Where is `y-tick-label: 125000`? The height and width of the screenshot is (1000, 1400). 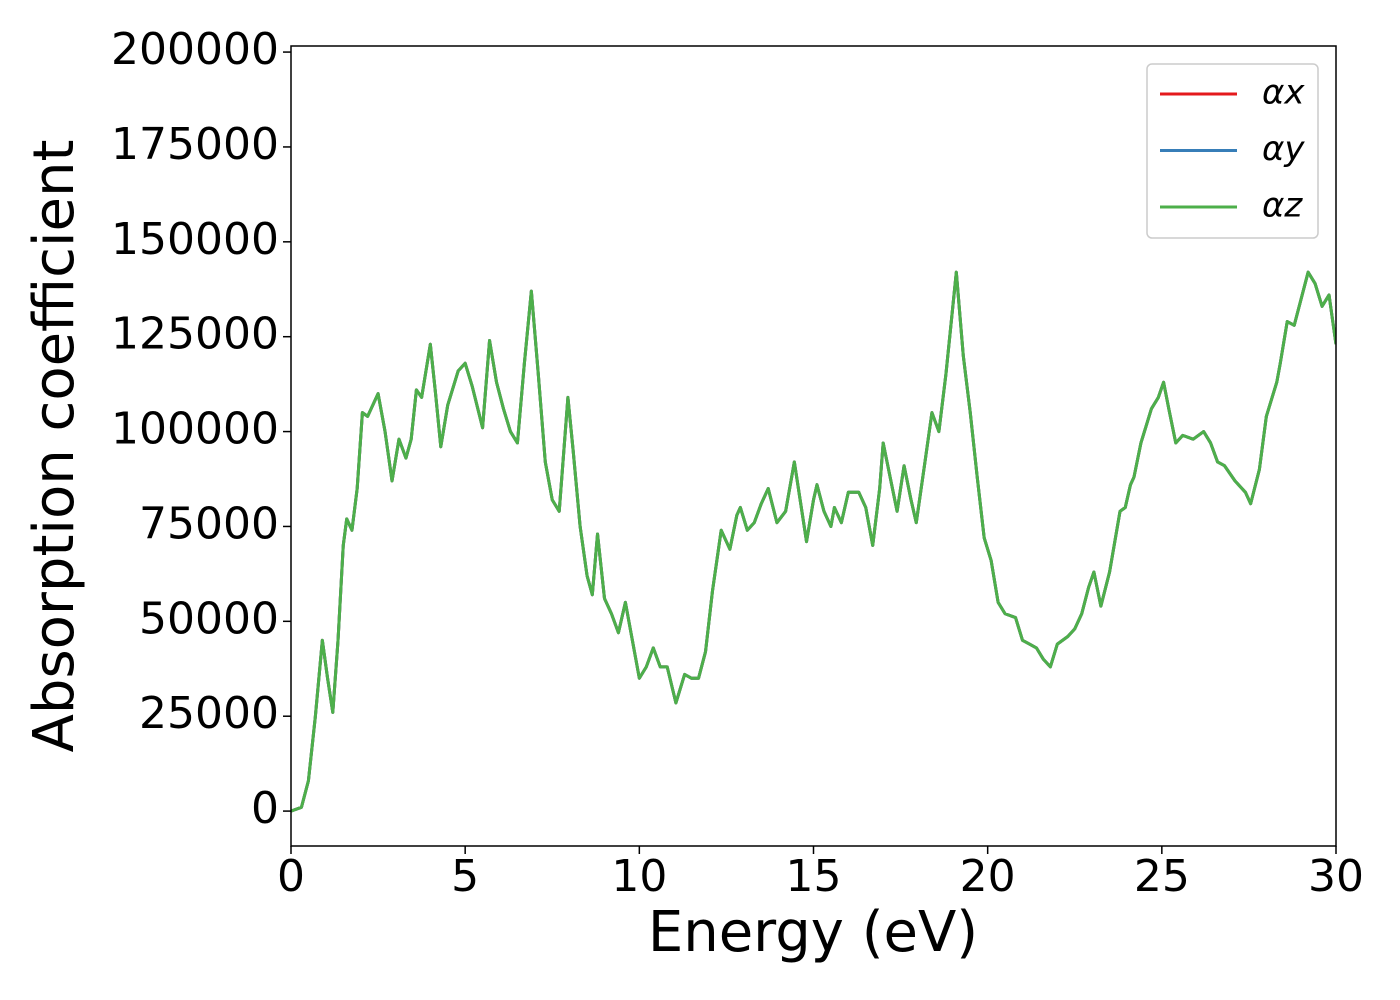
y-tick-label: 125000 is located at coordinates (195, 334).